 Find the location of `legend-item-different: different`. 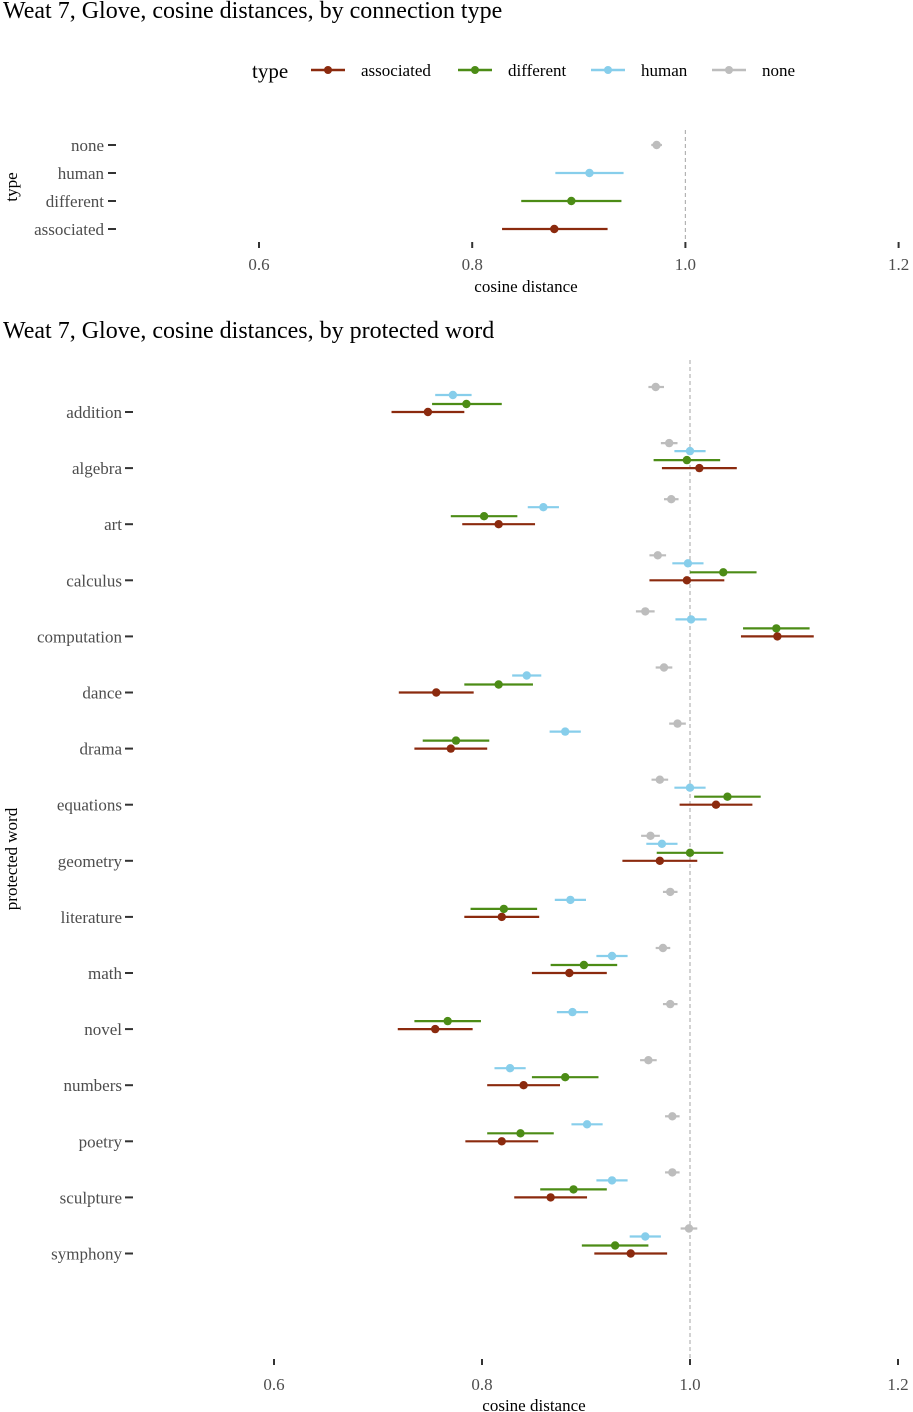

legend-item-different: different is located at coordinates (512, 70).